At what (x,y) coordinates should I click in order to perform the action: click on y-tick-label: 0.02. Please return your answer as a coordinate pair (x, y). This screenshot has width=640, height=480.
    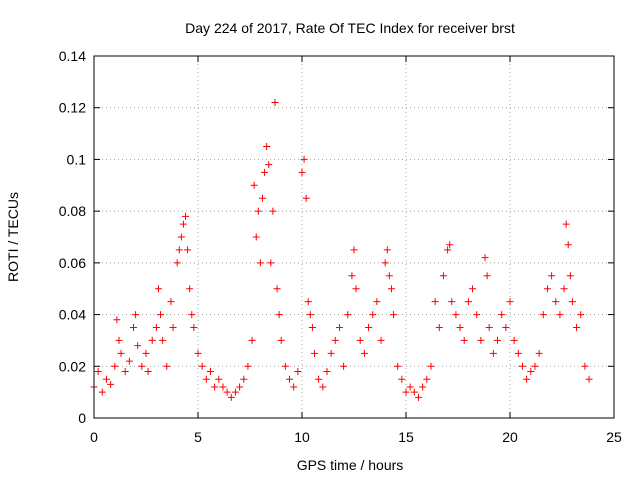
    Looking at the image, I should click on (72, 366).